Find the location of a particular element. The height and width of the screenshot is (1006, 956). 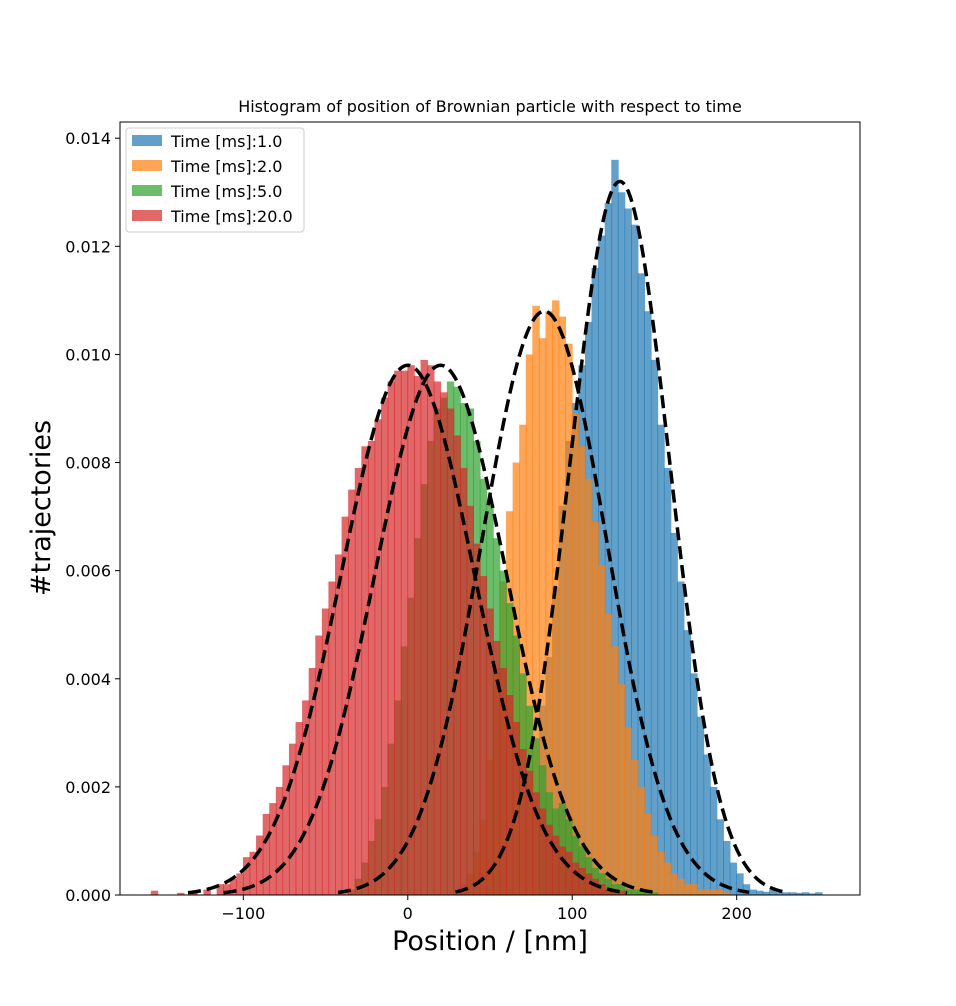

y-tick-label: 0.008 is located at coordinates (88, 463).